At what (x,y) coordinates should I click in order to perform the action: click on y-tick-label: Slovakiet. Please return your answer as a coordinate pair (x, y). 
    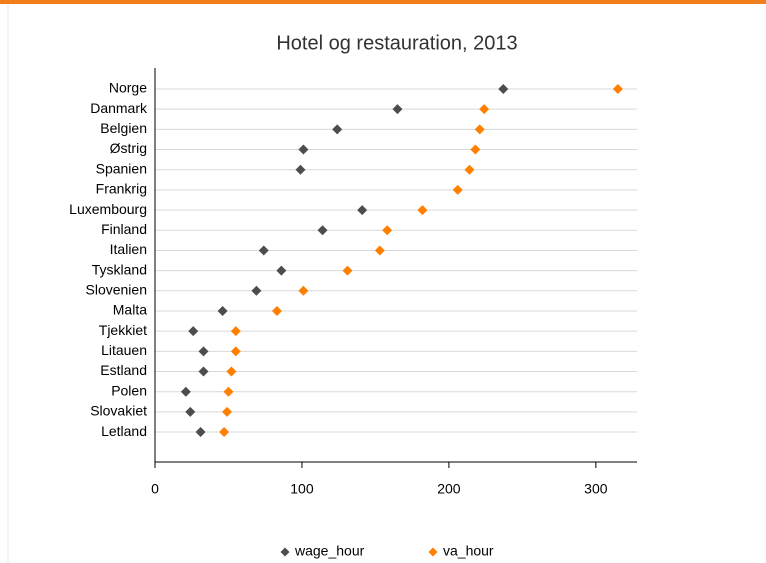
    Looking at the image, I should click on (118, 411).